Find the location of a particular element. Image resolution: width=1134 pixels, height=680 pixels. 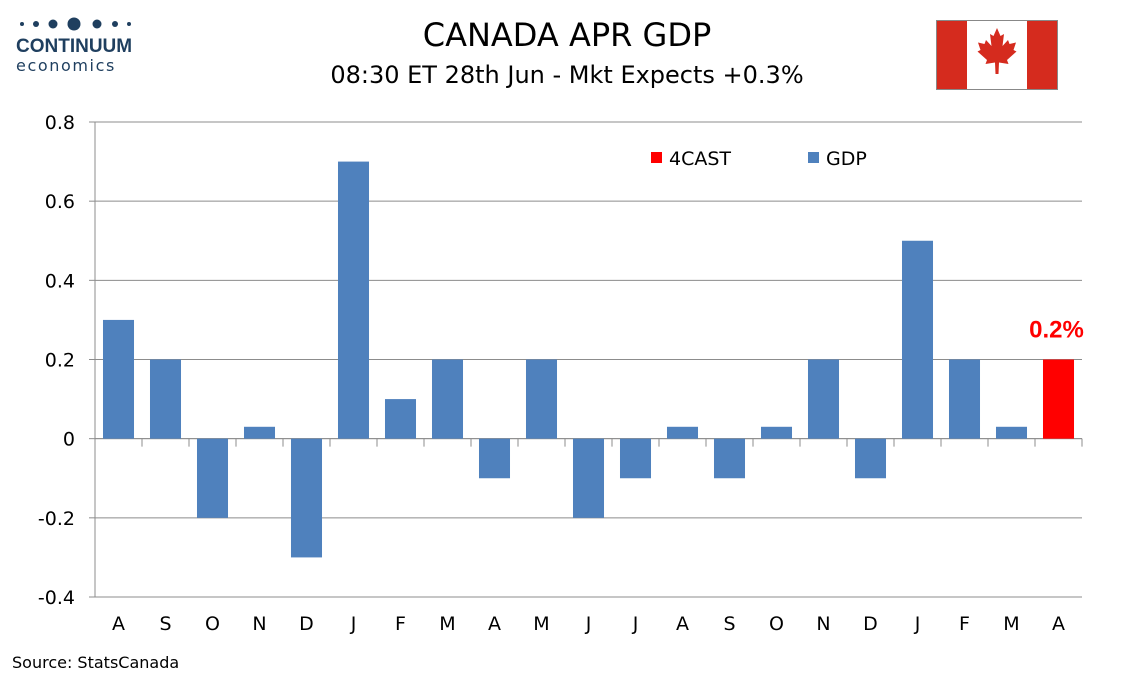

y-tick-label: 0.8 is located at coordinates (60, 123).